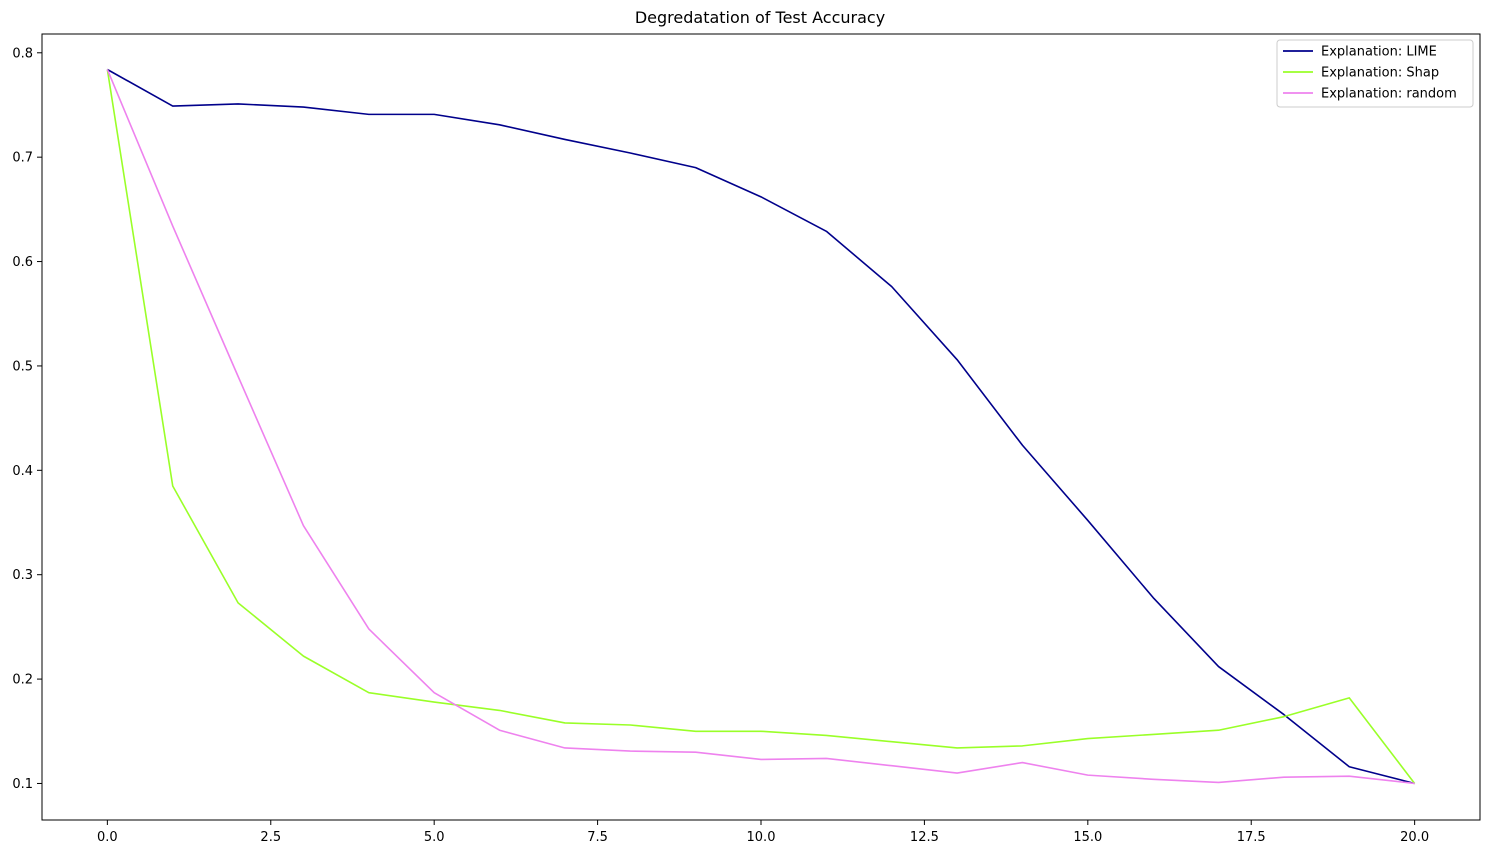 This screenshot has width=1490, height=850. What do you see at coordinates (107, 837) in the screenshot?
I see `x-tick-label: 0.0` at bounding box center [107, 837].